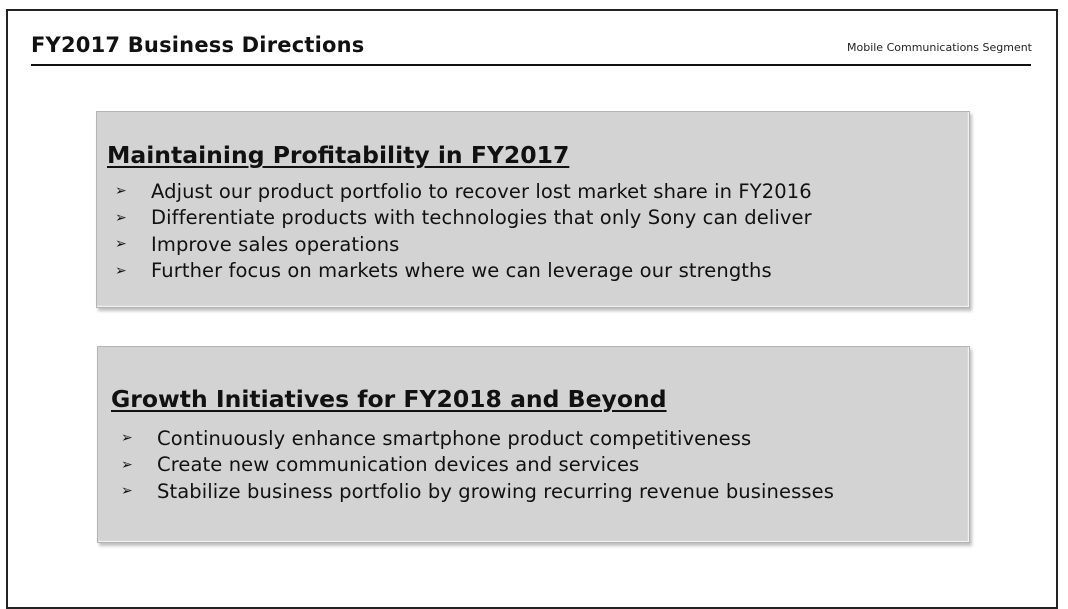 The image size is (1068, 609). Describe the element at coordinates (463, 244) in the screenshot. I see `list-item: ➢ Improve sales operations` at that location.